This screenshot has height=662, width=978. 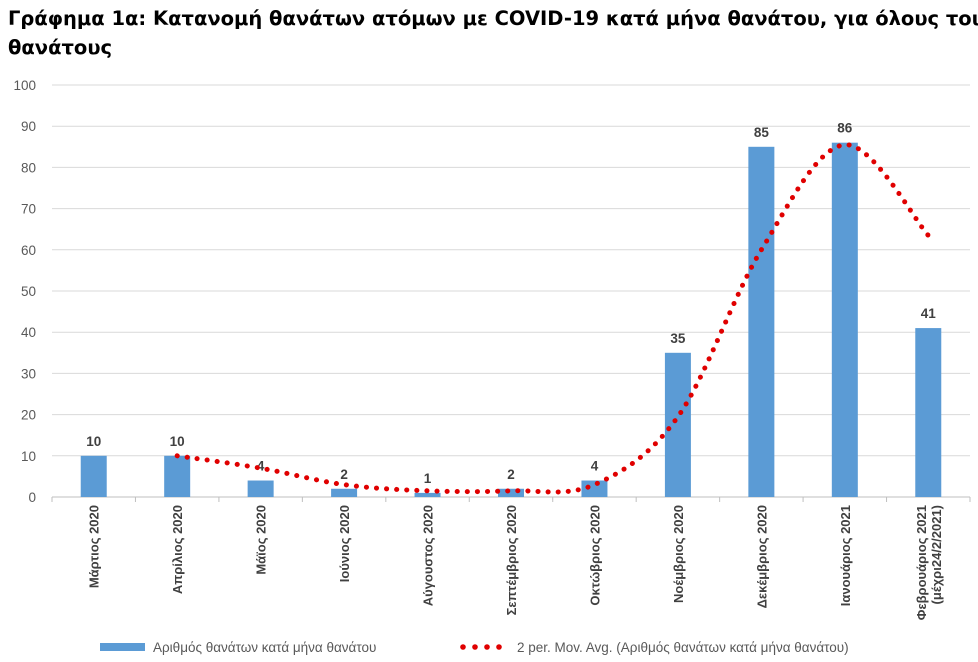 I want to click on x-tick-label: Οκτώβριος 2020, so click(x=594, y=555).